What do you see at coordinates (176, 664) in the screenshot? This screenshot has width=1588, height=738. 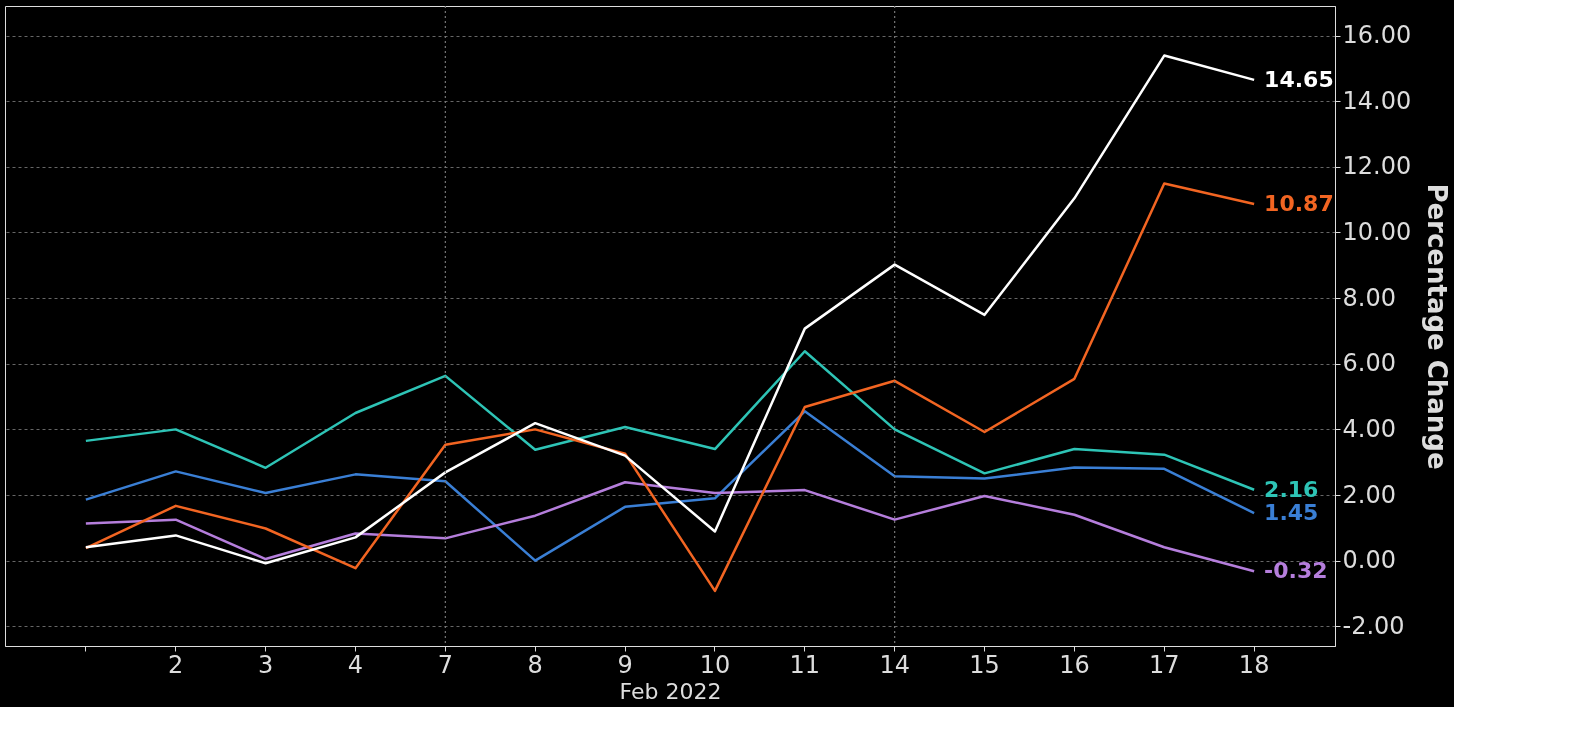 I see `x-tick-label: 2` at bounding box center [176, 664].